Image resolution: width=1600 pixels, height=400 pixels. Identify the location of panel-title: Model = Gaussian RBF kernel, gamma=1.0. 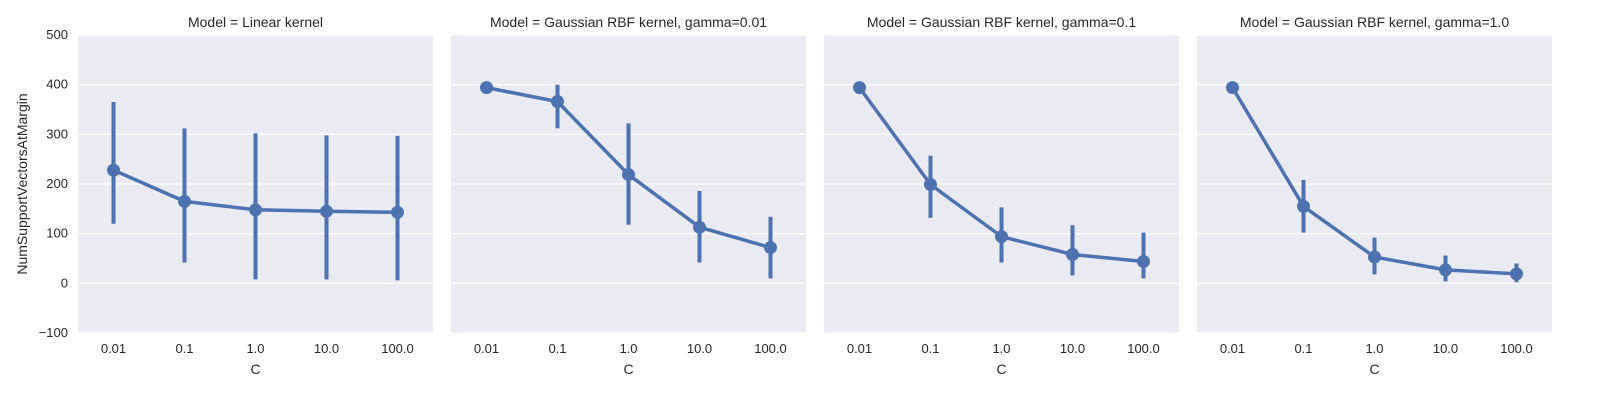
(1374, 22).